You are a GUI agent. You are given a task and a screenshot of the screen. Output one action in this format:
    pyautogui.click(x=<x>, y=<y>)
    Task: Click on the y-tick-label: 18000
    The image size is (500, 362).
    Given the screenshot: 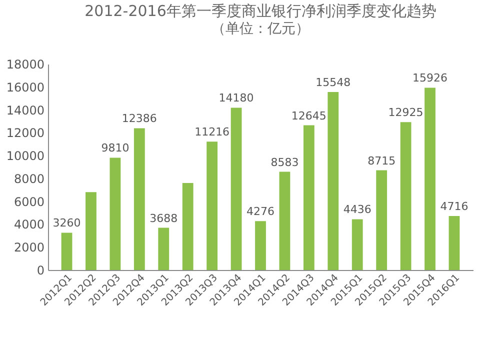 What is the action you would take?
    pyautogui.click(x=25, y=65)
    